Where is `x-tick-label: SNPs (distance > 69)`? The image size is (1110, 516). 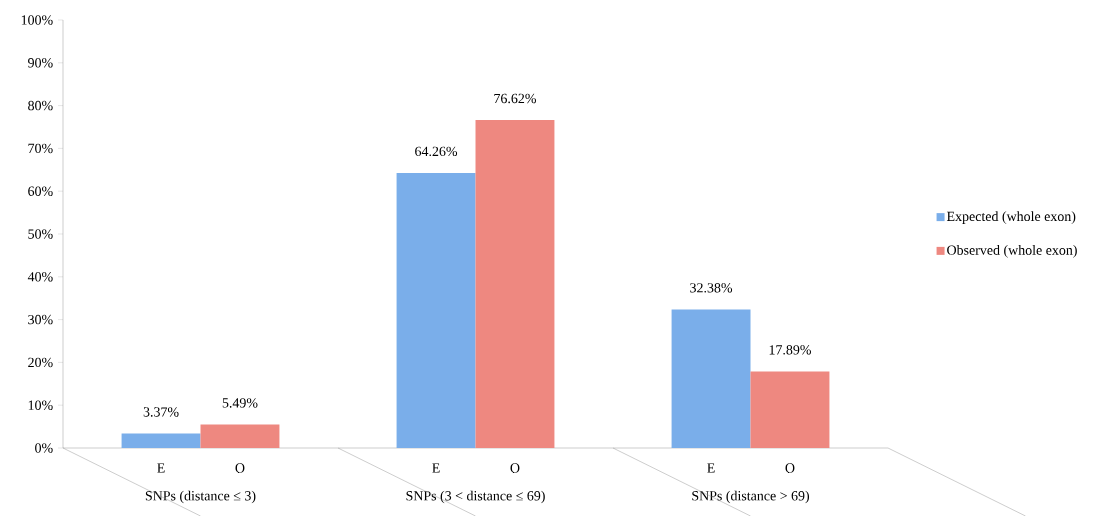 x-tick-label: SNPs (distance > 69) is located at coordinates (751, 497).